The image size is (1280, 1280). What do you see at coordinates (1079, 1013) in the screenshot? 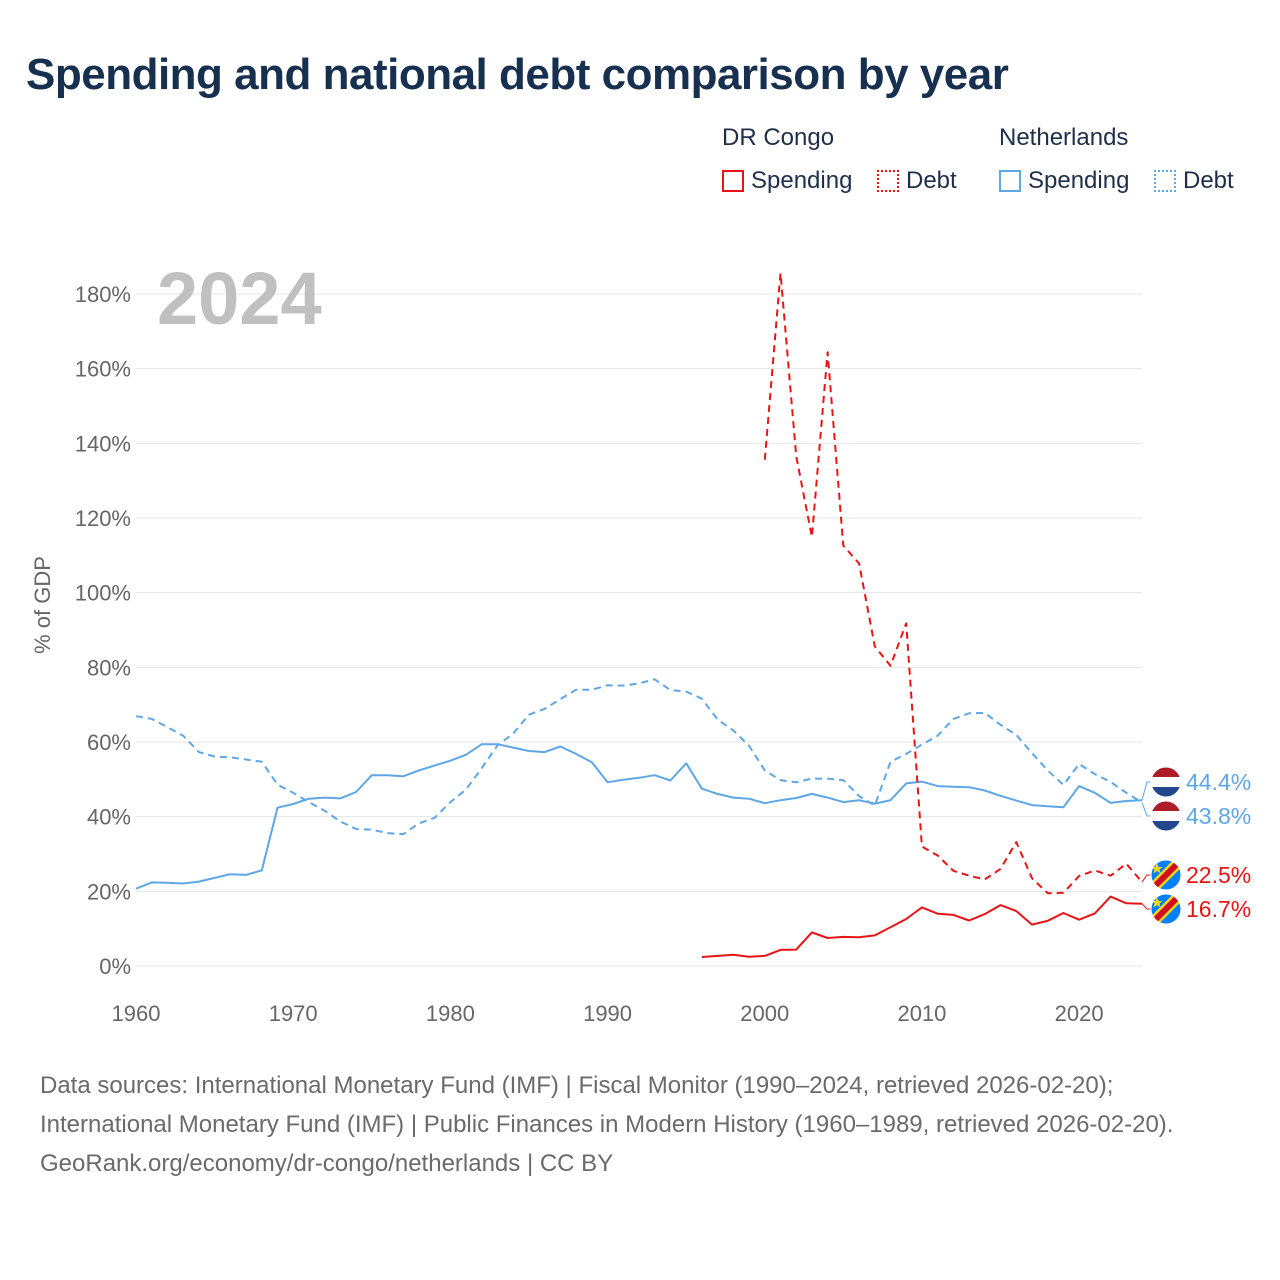
I see `x-tick-label: 2020` at bounding box center [1079, 1013].